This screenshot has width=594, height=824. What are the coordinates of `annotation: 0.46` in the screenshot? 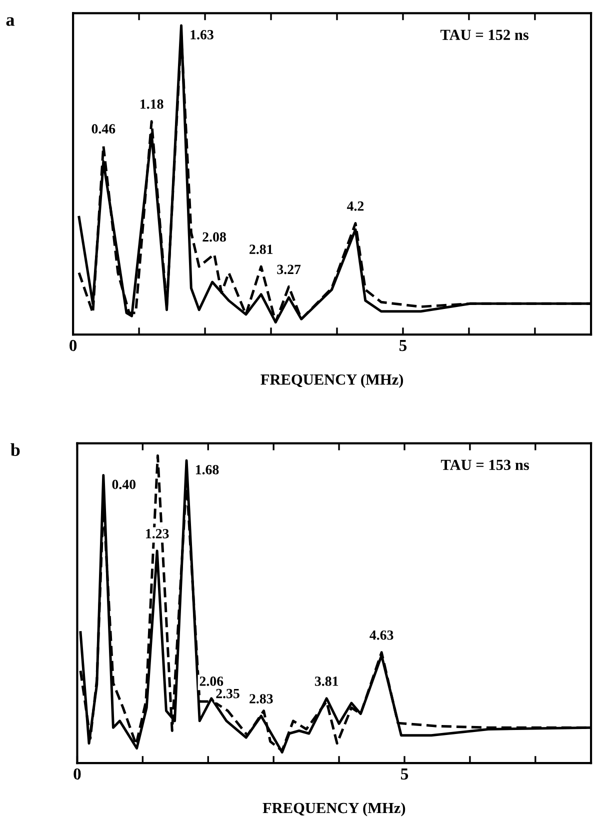 It's located at (104, 129).